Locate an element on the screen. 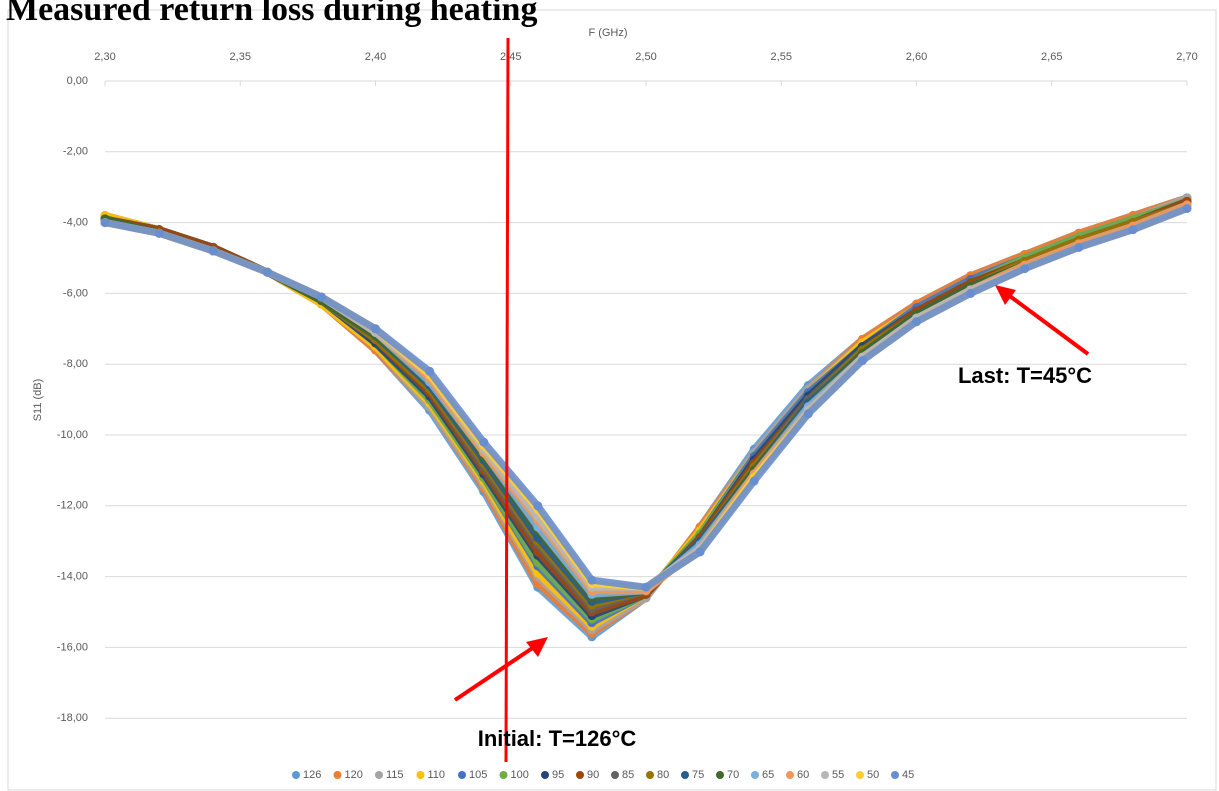 This screenshot has height=791, width=1219. legend-label: 110 is located at coordinates (437, 775).